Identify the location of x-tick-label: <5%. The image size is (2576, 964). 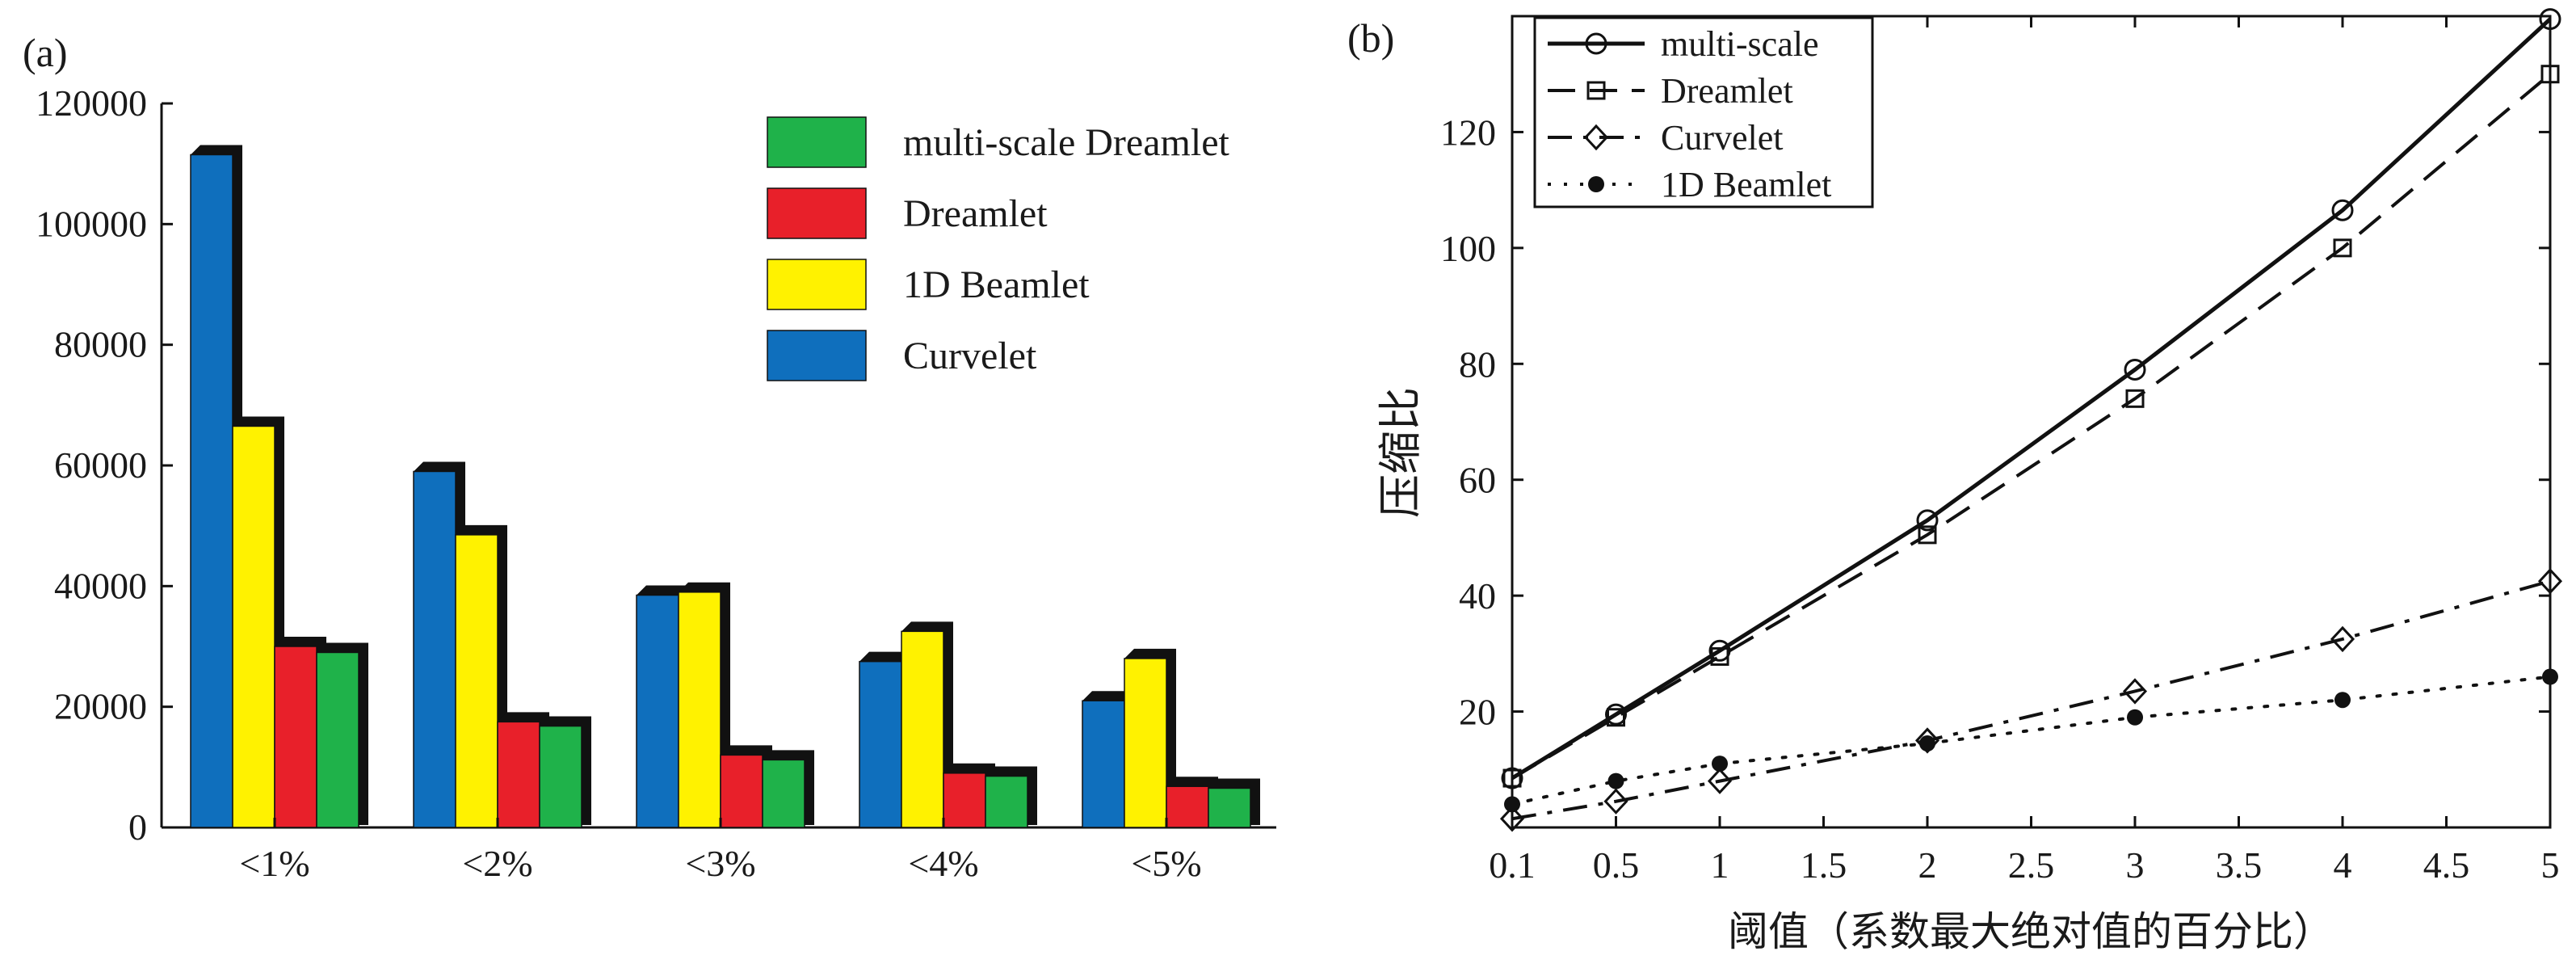
(1166, 863).